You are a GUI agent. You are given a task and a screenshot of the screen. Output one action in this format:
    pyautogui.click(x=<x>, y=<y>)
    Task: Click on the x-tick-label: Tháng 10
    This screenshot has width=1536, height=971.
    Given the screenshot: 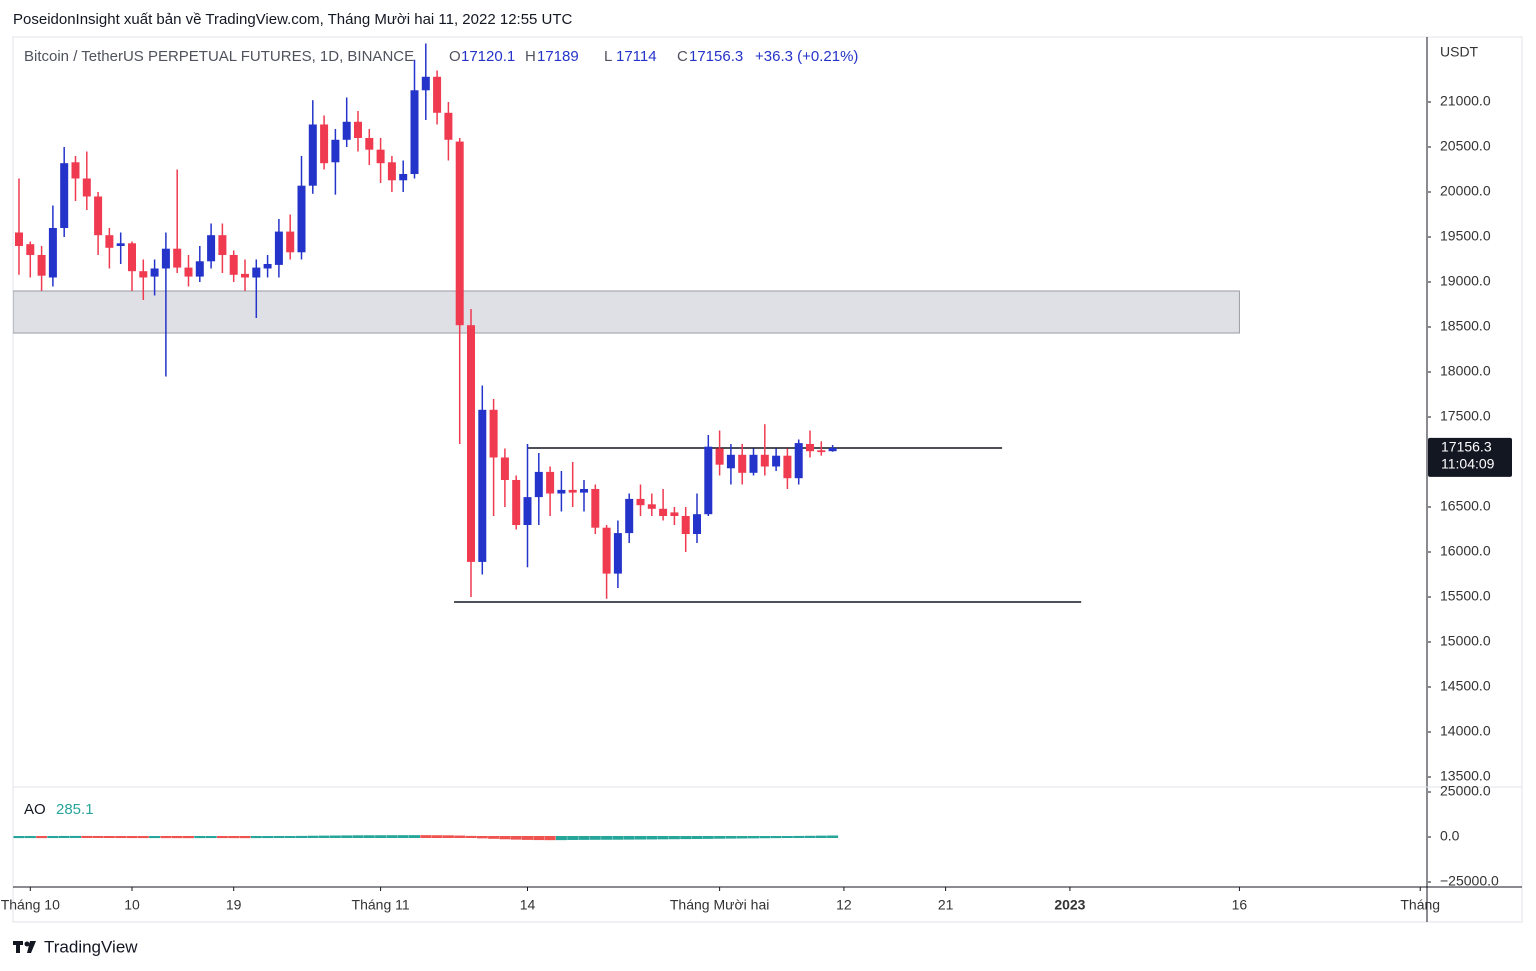 What is the action you would take?
    pyautogui.click(x=30, y=905)
    